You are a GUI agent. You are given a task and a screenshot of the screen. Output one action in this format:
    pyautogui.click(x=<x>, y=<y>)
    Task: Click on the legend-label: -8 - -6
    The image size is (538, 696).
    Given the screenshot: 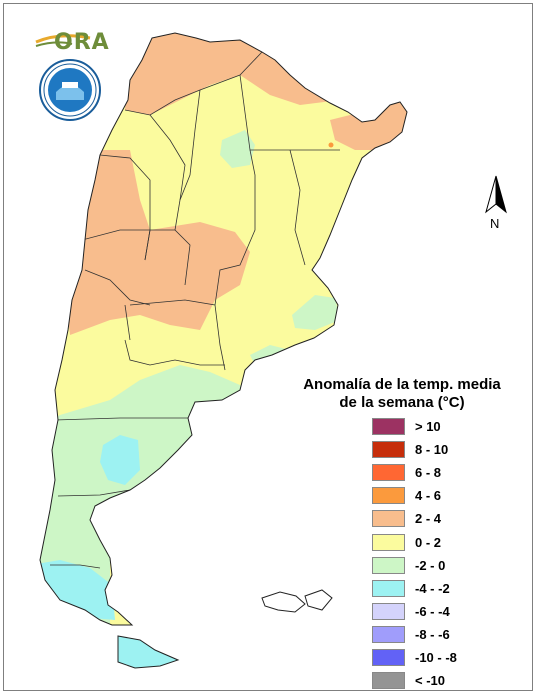 What is the action you would take?
    pyautogui.click(x=432, y=634)
    